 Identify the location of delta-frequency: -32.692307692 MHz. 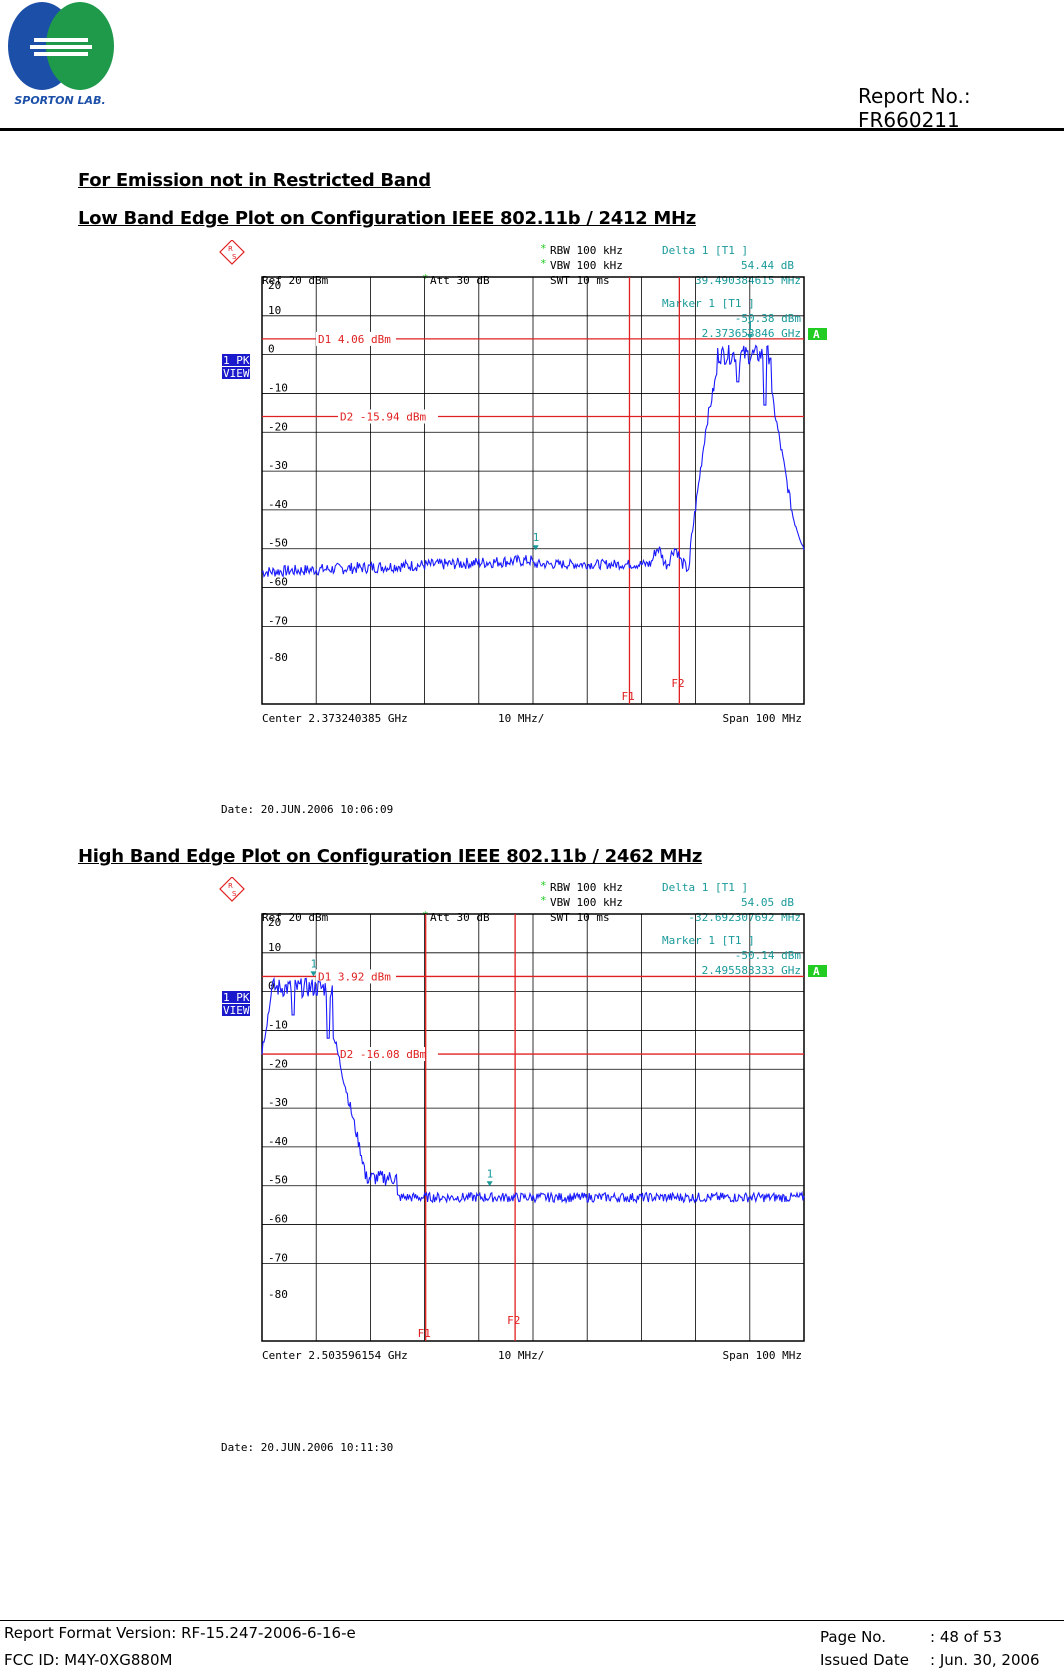
(744, 917).